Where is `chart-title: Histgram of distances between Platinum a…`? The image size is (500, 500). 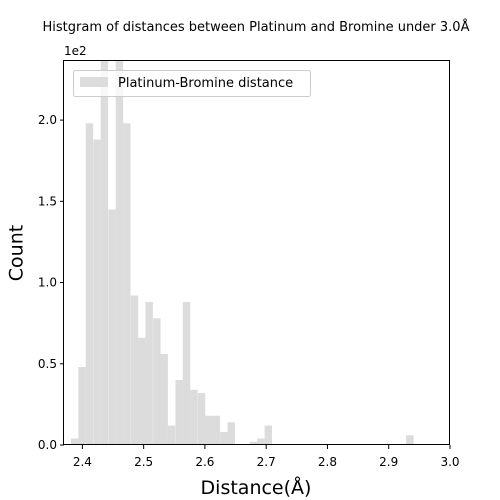 chart-title: Histgram of distances between Platinum a… is located at coordinates (256, 27).